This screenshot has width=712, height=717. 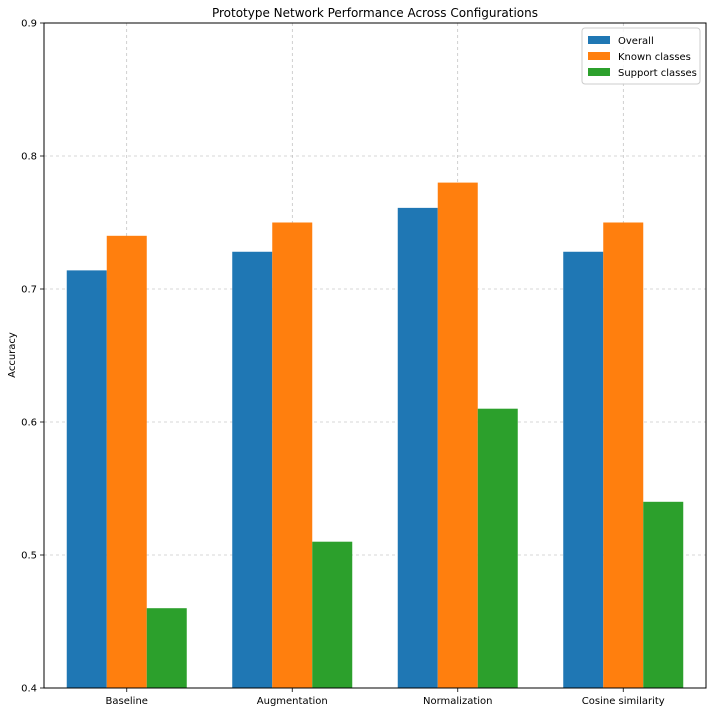 I want to click on legend-box, so click(x=641, y=56).